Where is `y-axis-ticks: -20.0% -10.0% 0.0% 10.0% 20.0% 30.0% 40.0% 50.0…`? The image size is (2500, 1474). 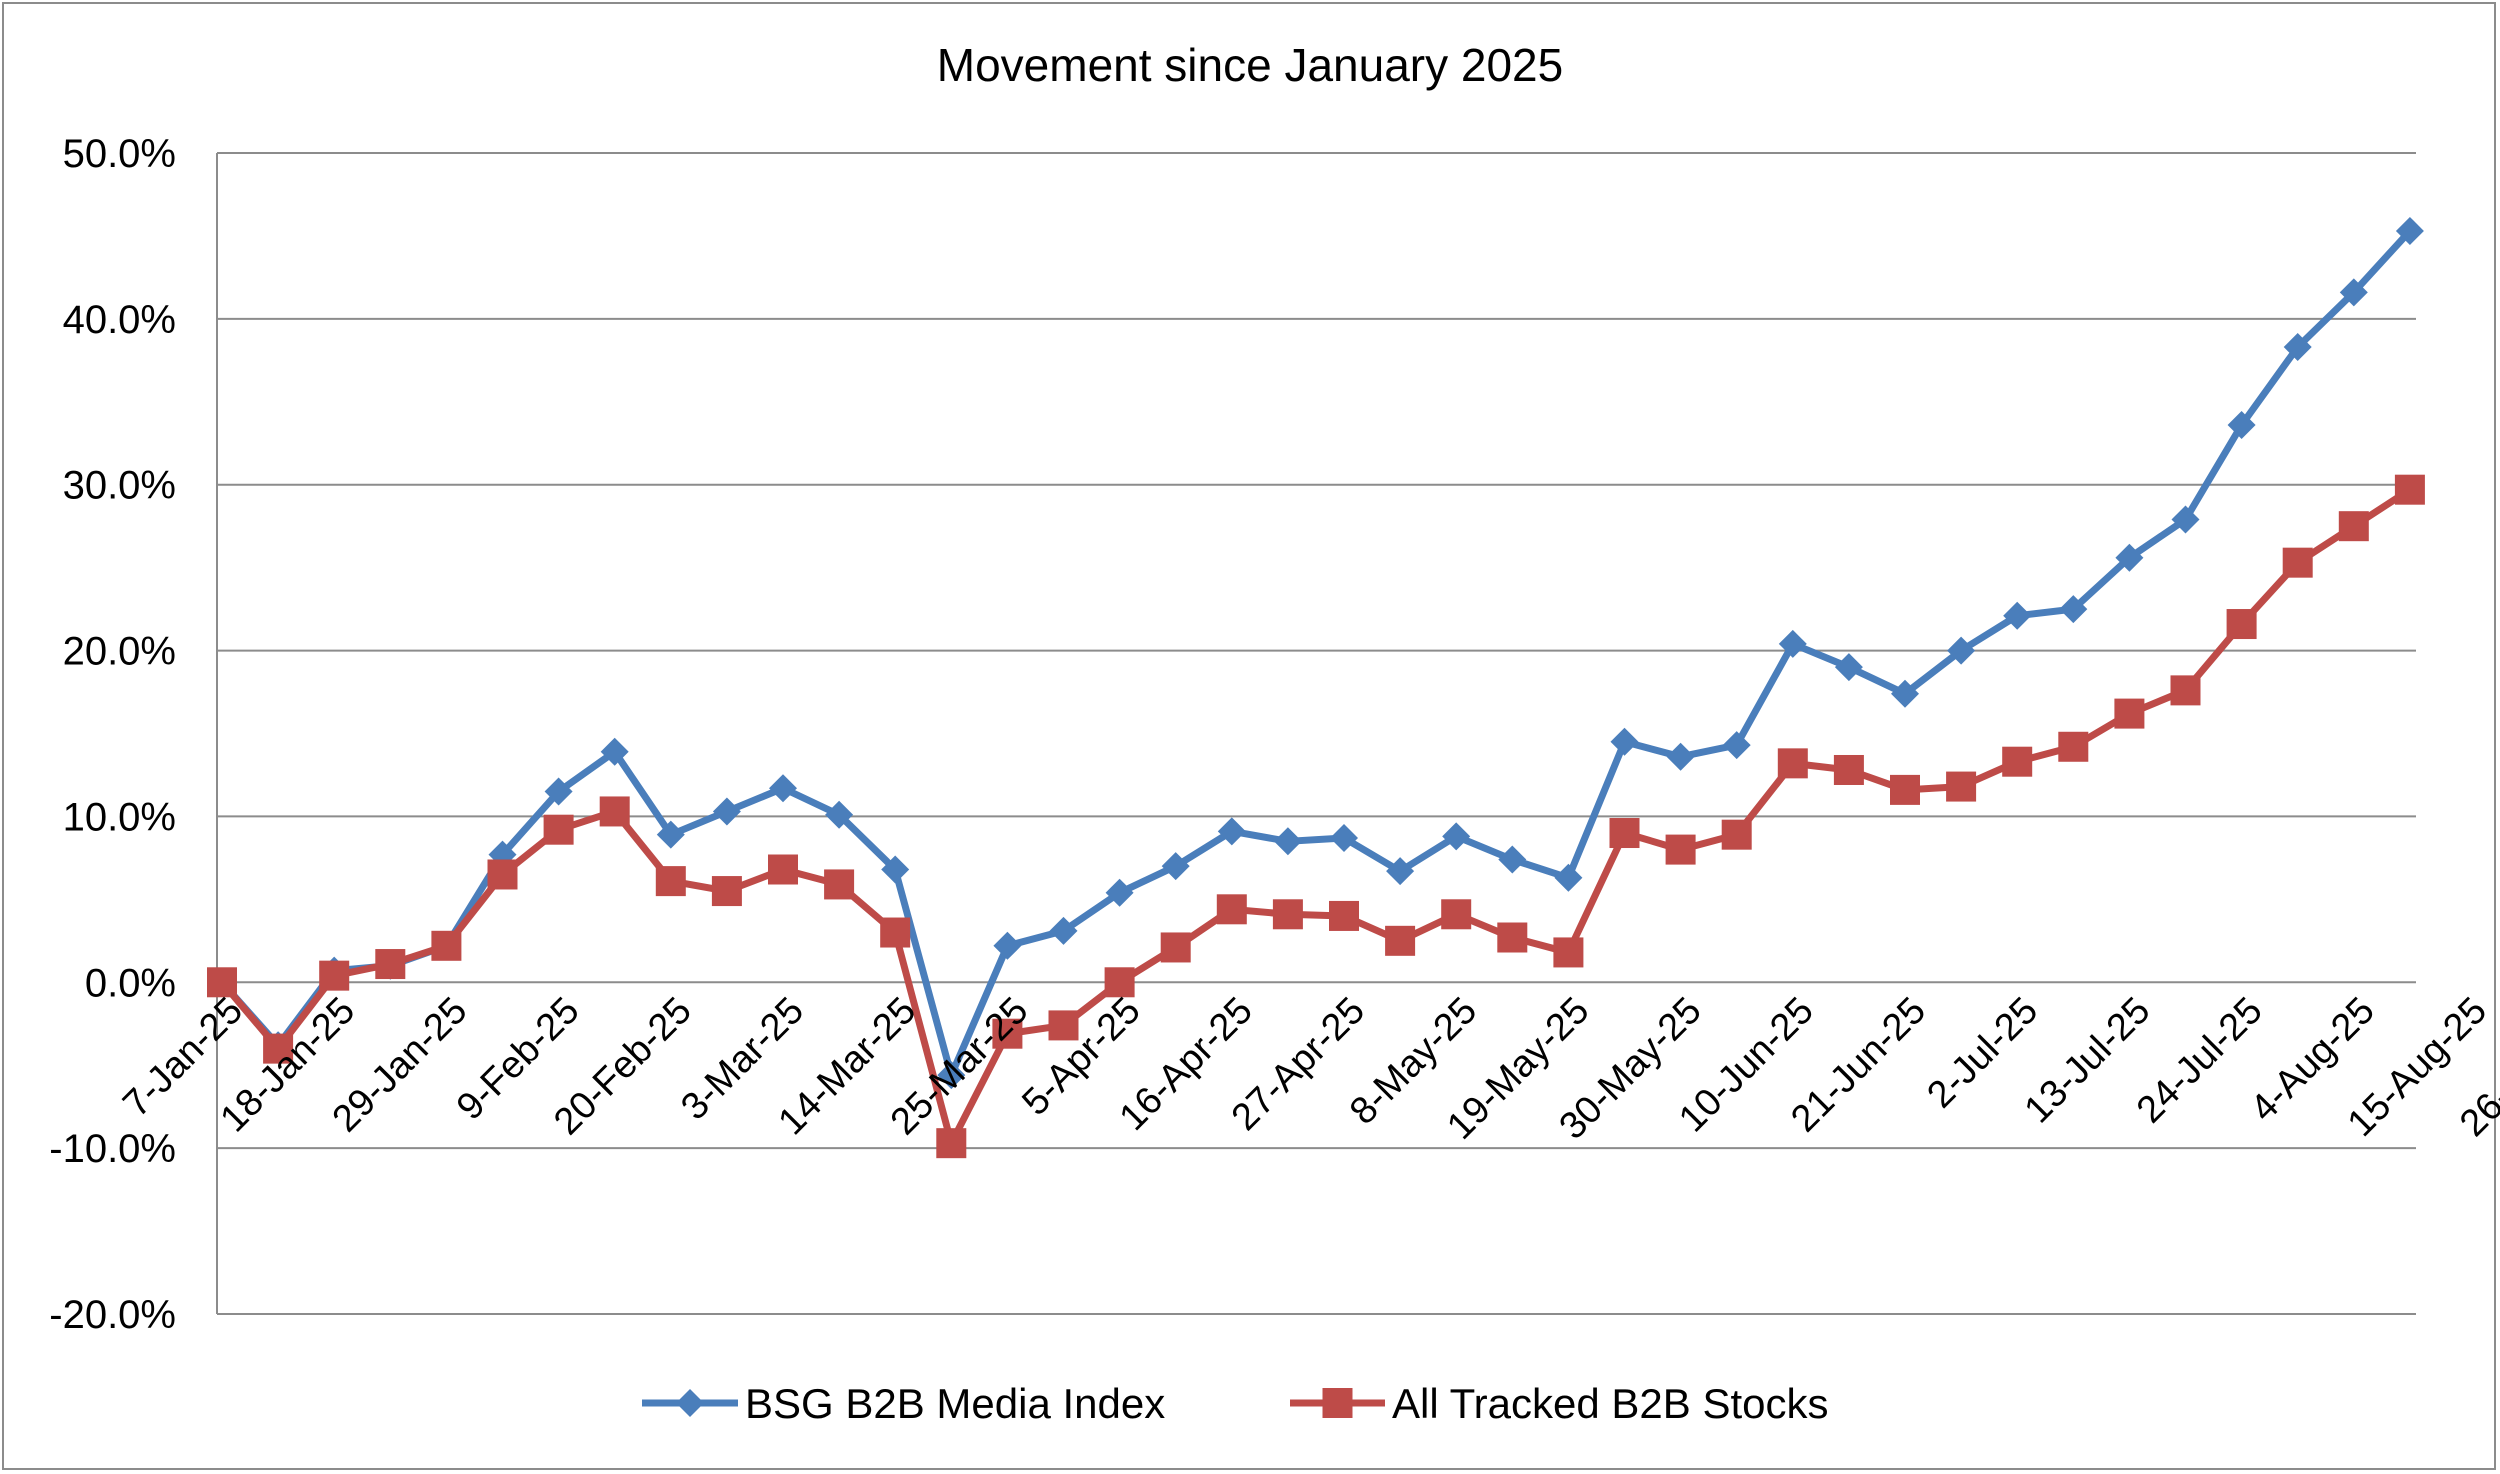
y-axis-ticks: -20.0% -10.0% 0.0% 10.0% 20.0% 30.0% 40.0% 50.0… is located at coordinates (112, 734).